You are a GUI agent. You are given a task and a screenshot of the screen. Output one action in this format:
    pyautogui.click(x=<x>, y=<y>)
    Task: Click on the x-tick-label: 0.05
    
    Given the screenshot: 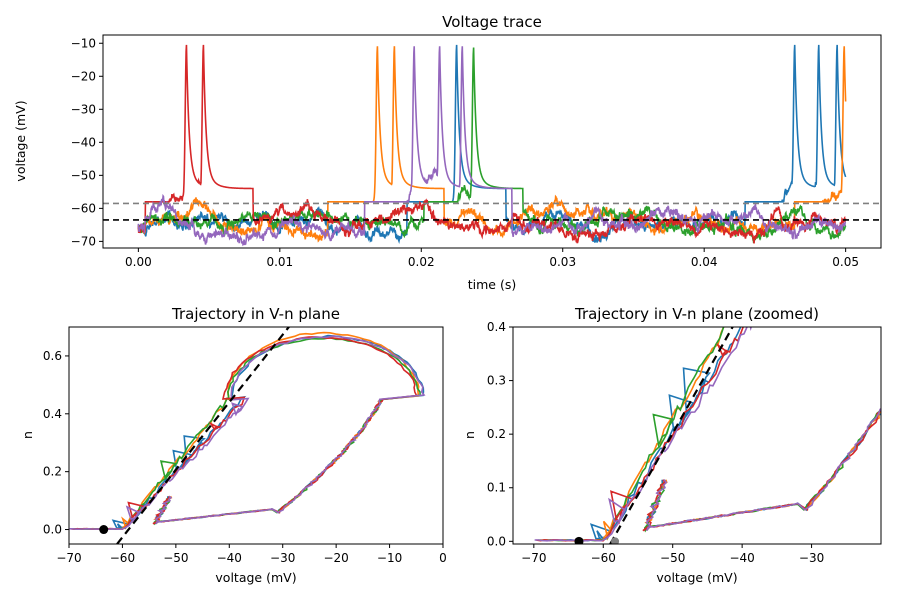 What is the action you would take?
    pyautogui.click(x=845, y=262)
    